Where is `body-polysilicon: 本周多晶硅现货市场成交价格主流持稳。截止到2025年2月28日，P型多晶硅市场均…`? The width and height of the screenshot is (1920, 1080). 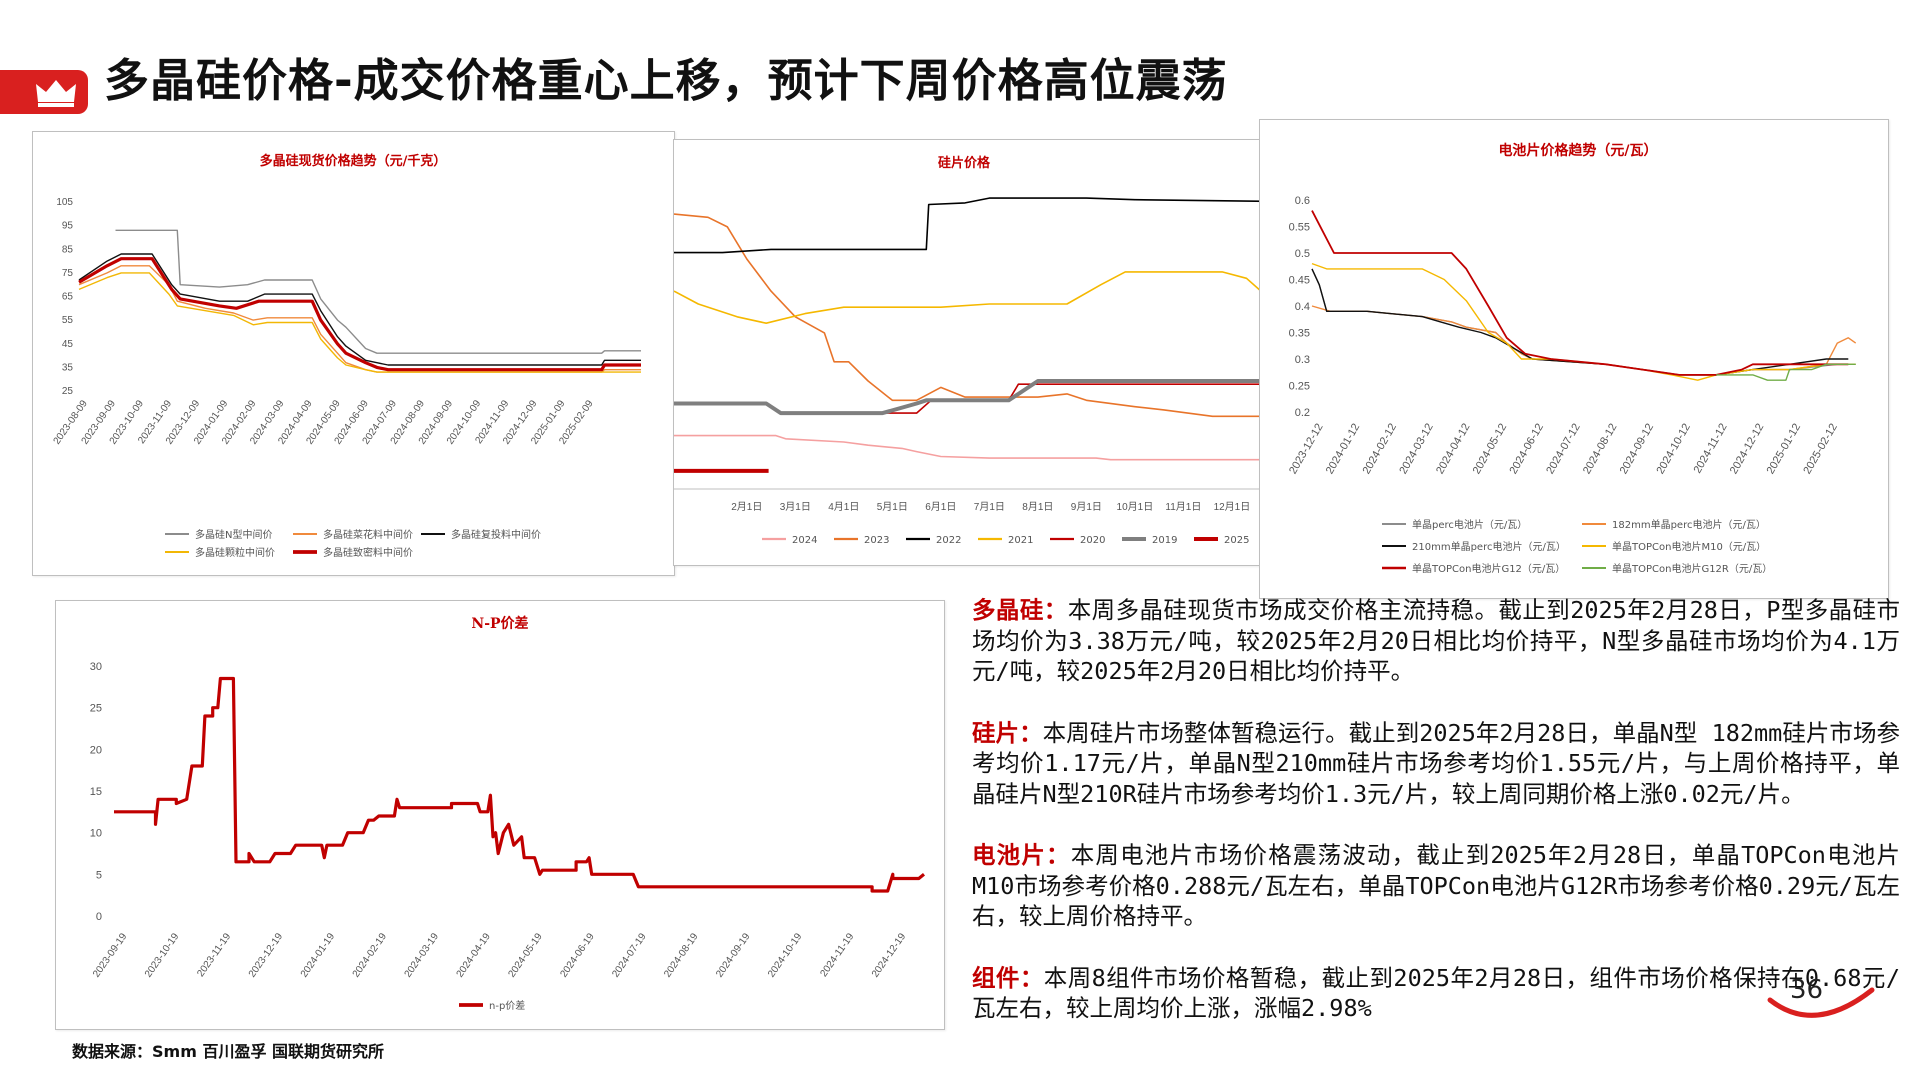
body-polysilicon: 本周多晶硅现货市场成交价格主流持稳。截止到2025年2月28日，P型多晶硅市场均… is located at coordinates (1436, 640).